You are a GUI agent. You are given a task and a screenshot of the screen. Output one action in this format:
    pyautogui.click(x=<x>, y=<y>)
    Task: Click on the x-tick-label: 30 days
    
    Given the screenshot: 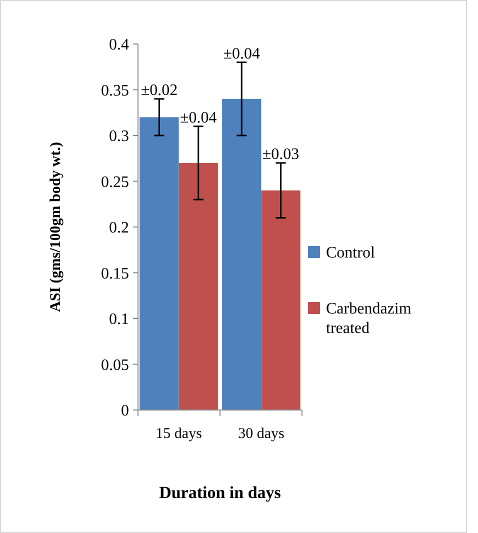 What is the action you would take?
    pyautogui.click(x=261, y=434)
    